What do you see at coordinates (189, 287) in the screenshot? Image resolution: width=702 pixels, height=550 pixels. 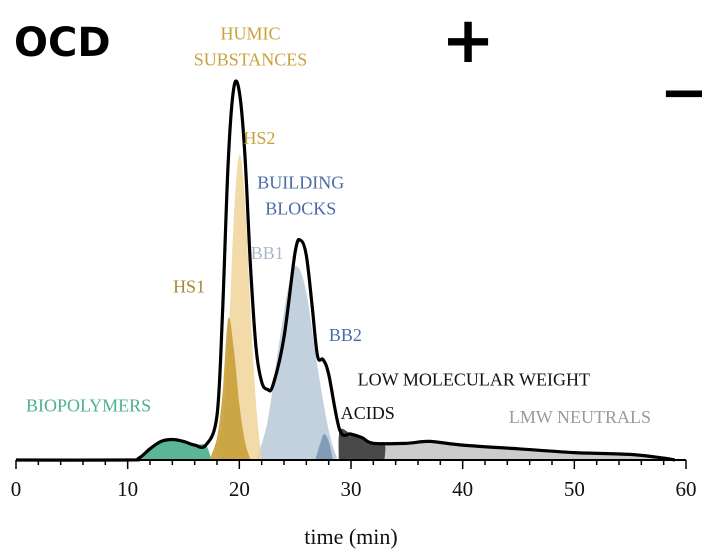 I see `annotation-hs1: HS1` at bounding box center [189, 287].